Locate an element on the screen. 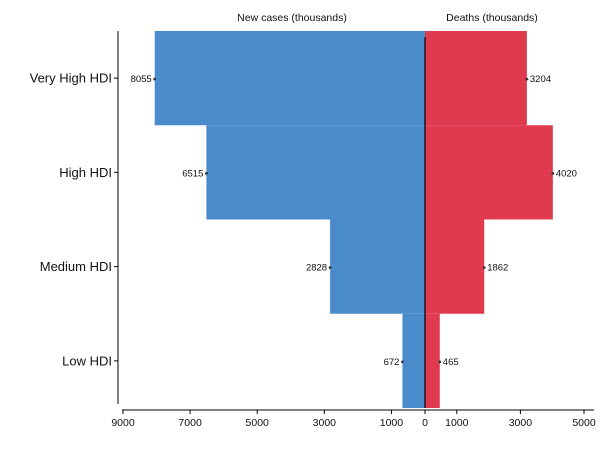  value-label-new-cases: 8055 is located at coordinates (141, 79).